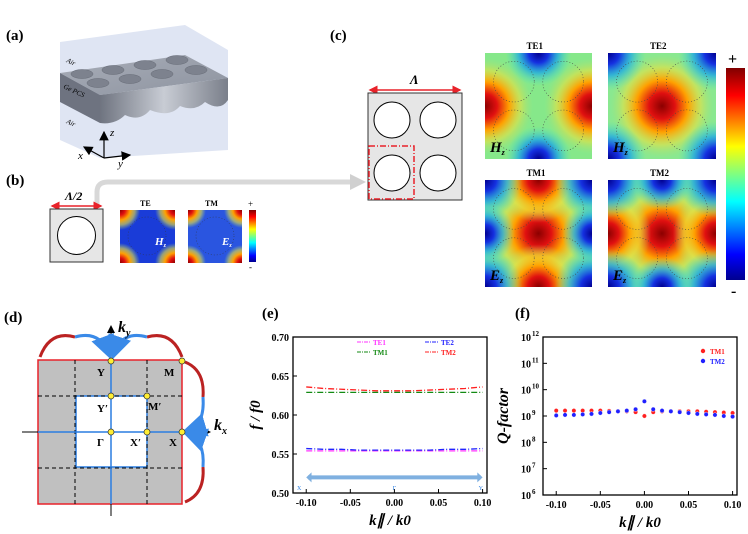  What do you see at coordinates (112, 133) in the screenshot?
I see `axis-z: z` at bounding box center [112, 133].